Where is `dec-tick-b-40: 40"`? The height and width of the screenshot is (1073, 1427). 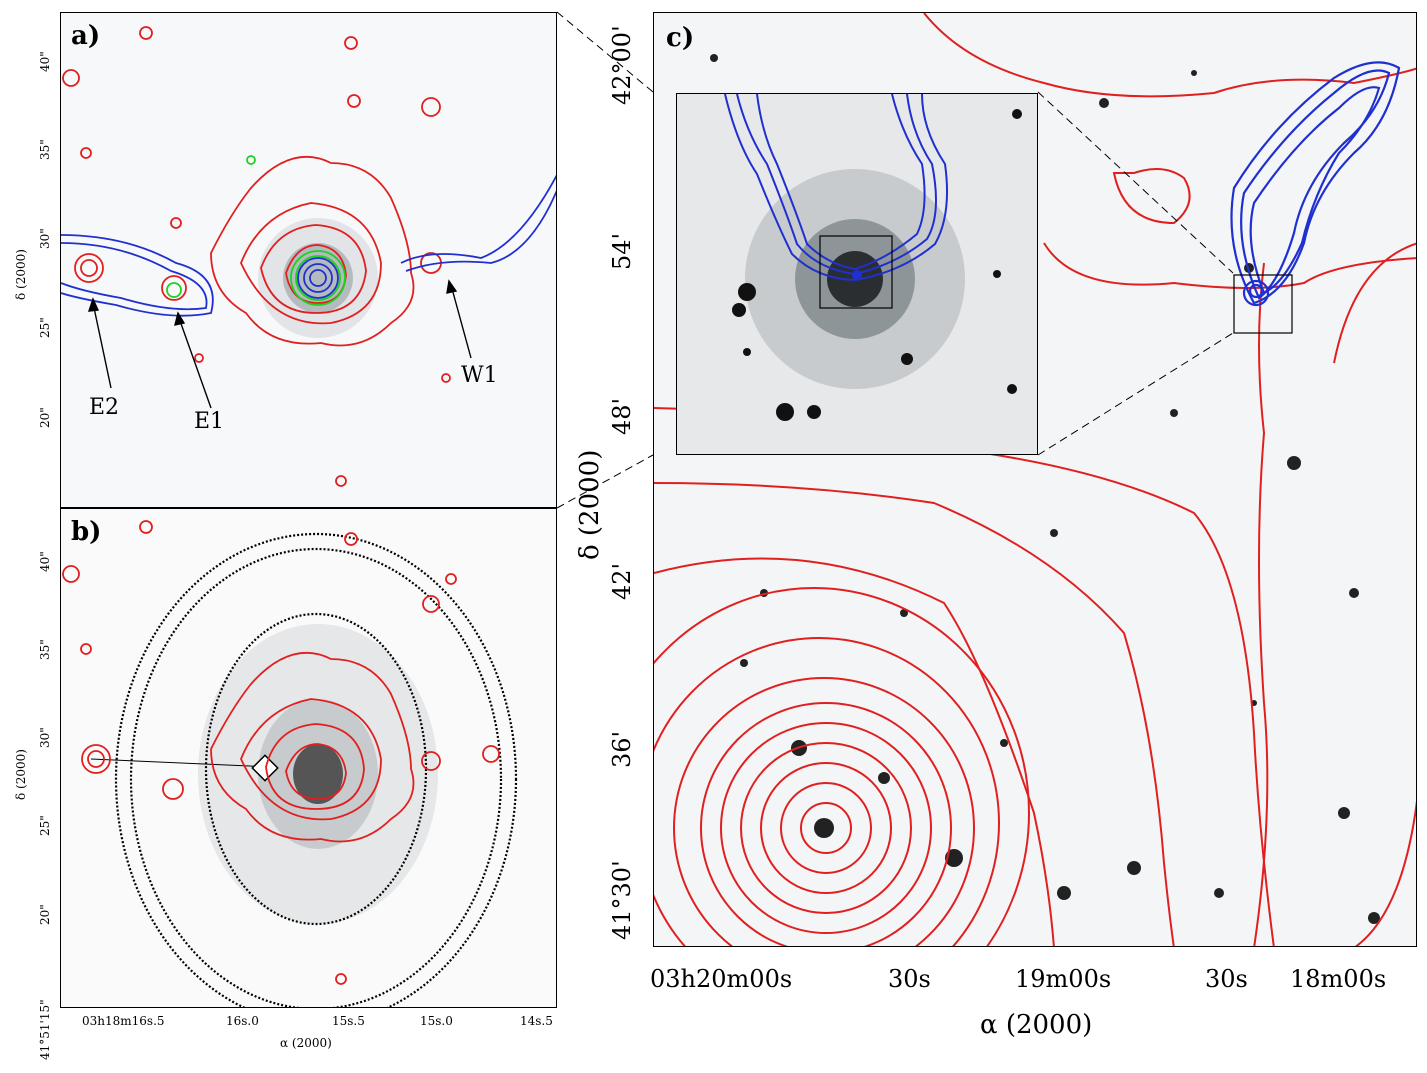
dec-tick-b-40: 40" is located at coordinates (45, 561).